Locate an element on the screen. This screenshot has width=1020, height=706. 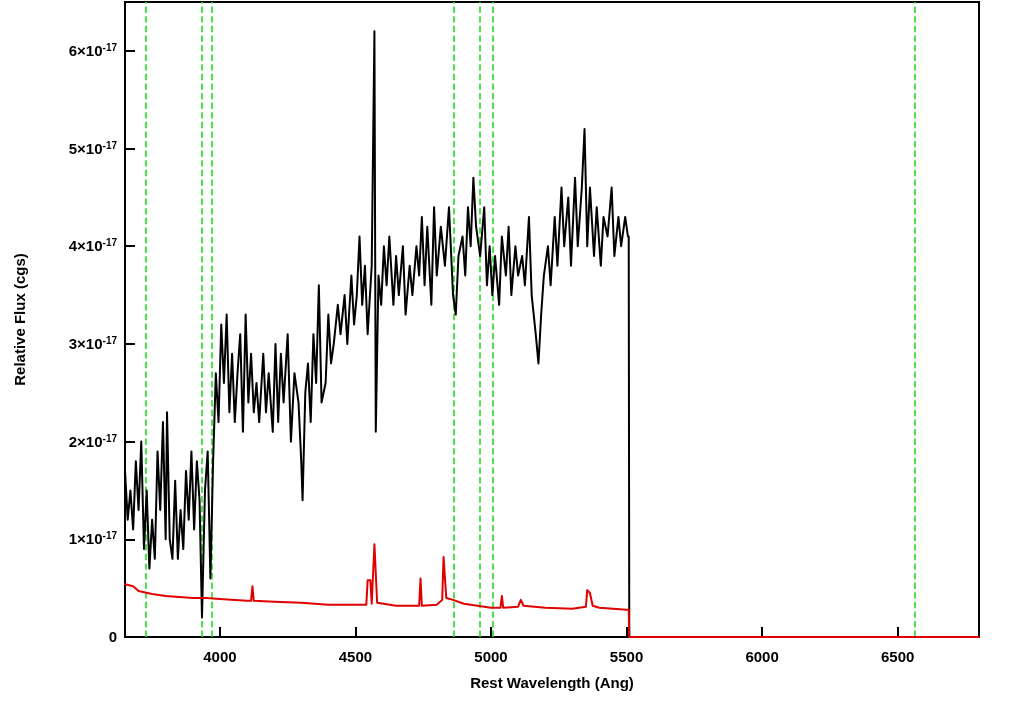
y-tick-label: 3×10$^{-17}$ is located at coordinates (93, 343).